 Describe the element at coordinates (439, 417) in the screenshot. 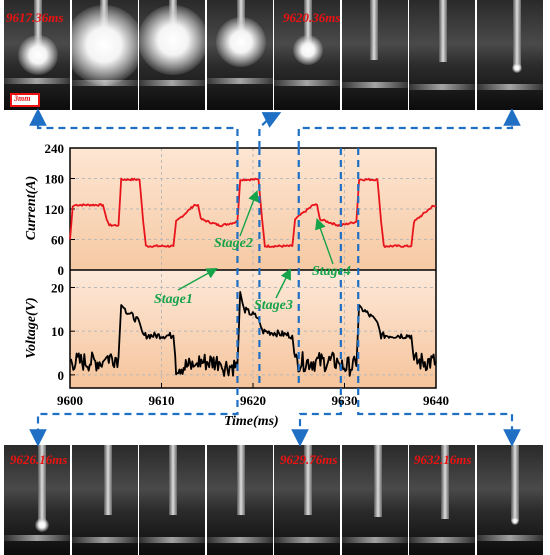

I see `connector-bottom-right` at that location.